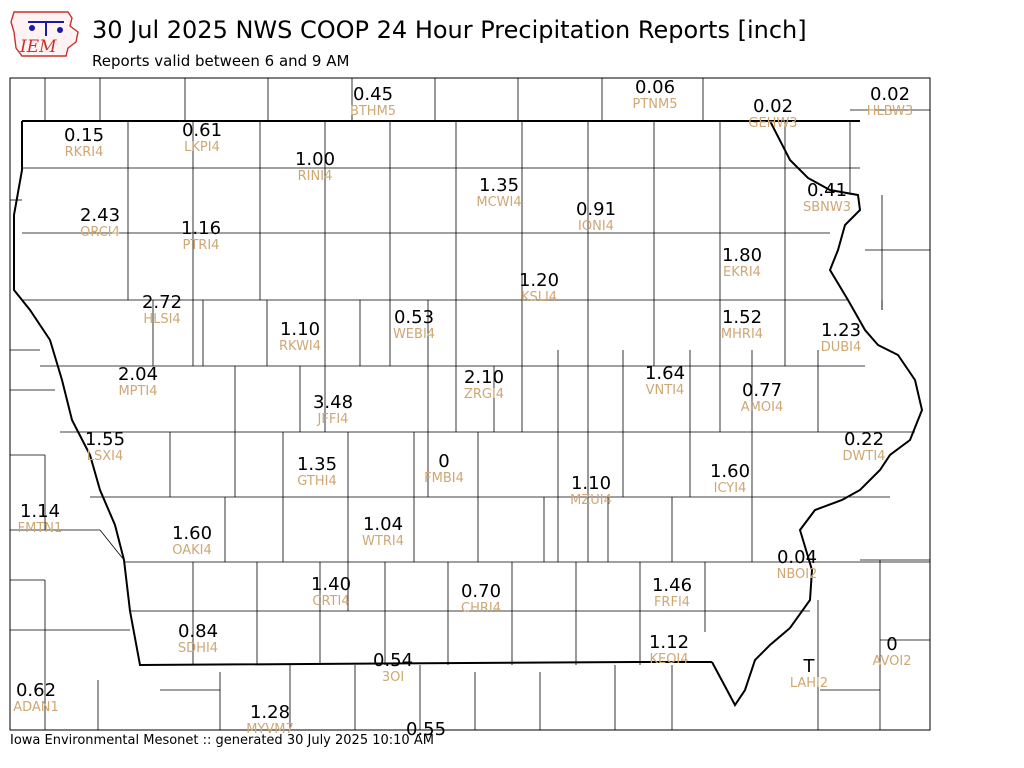  Describe the element at coordinates (84, 152) in the screenshot. I see `station-id: RKRI4` at that location.